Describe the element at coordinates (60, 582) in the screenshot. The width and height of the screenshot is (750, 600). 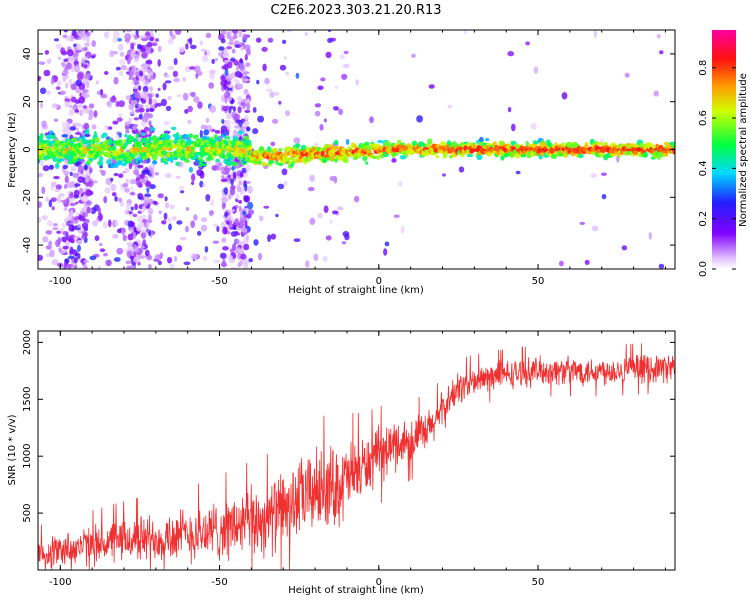
I see `x-tick-label: -100` at that location.